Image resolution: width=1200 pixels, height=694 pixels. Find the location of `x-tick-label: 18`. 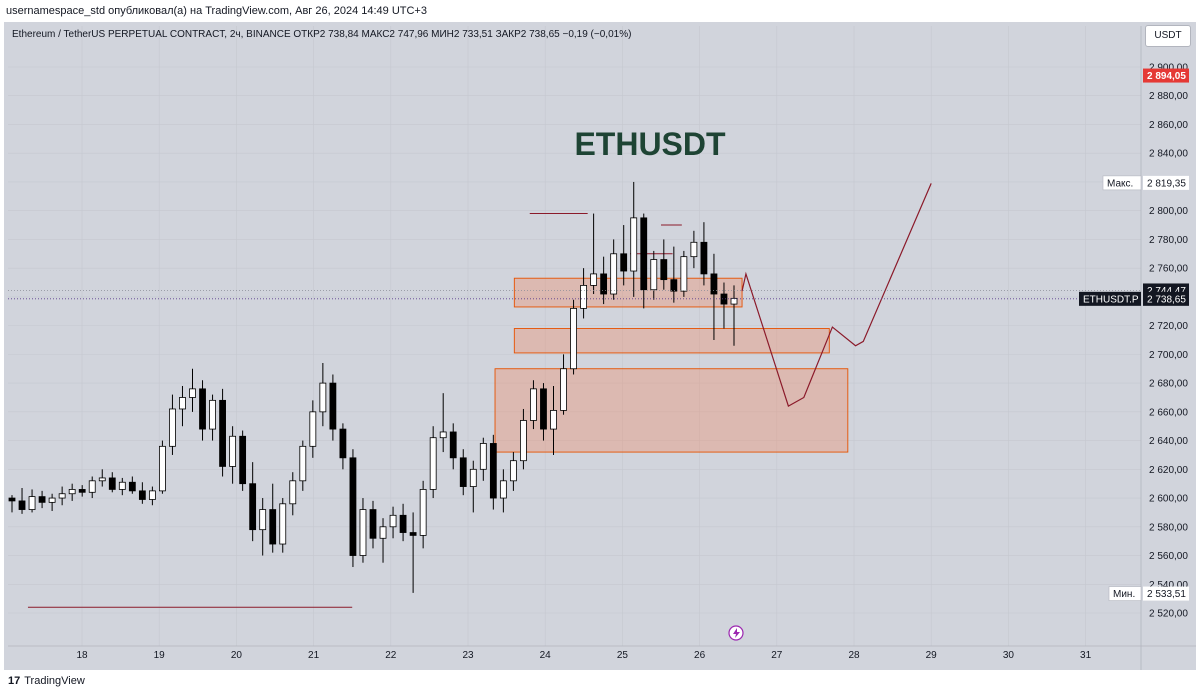

x-tick-label: 18 is located at coordinates (82, 655).